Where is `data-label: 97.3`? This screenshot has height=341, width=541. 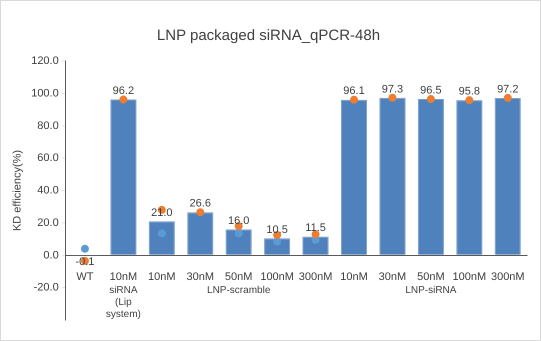
data-label: 97.3 is located at coordinates (393, 89).